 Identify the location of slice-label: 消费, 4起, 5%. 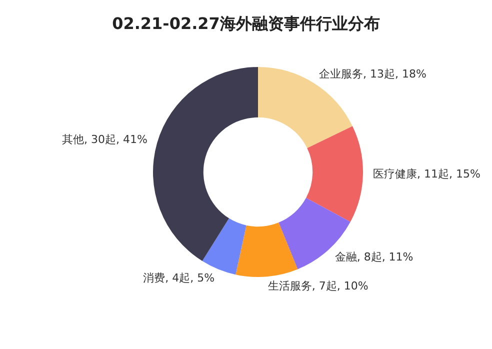
(179, 277).